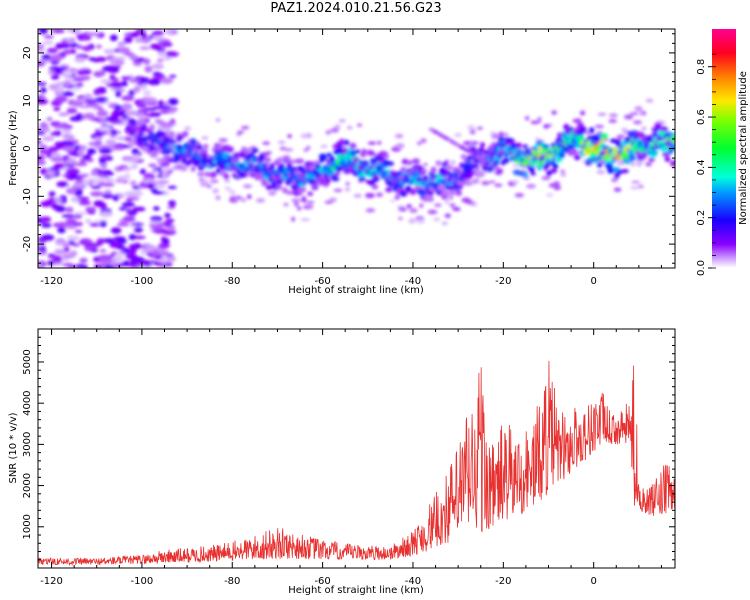 The width and height of the screenshot is (750, 600). What do you see at coordinates (503, 281) in the screenshot?
I see `x-tick-label: -20` at bounding box center [503, 281].